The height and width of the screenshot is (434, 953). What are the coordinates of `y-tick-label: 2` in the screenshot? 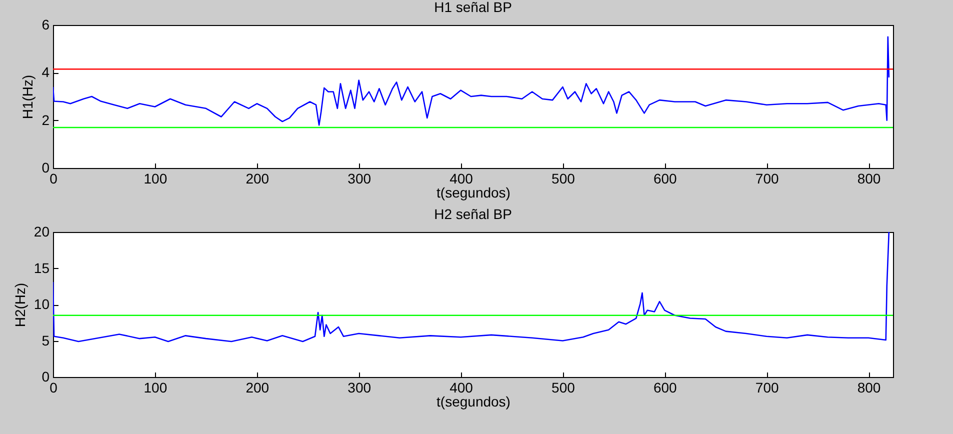 It's located at (46, 120).